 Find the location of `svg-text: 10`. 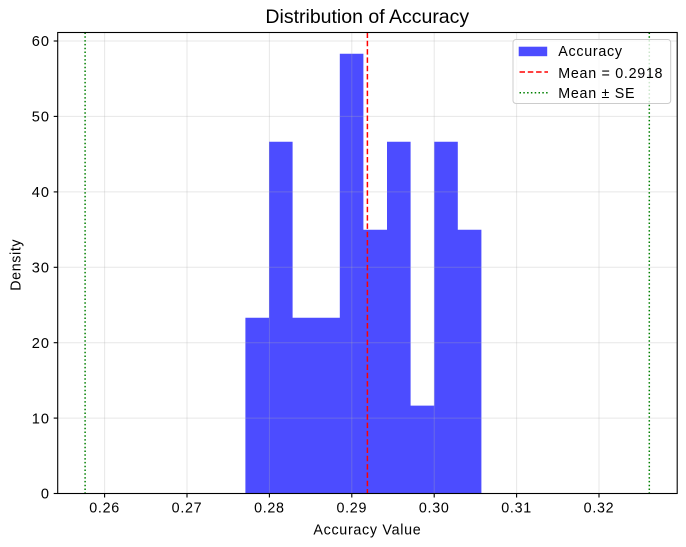

svg-text: 10 is located at coordinates (41, 419).